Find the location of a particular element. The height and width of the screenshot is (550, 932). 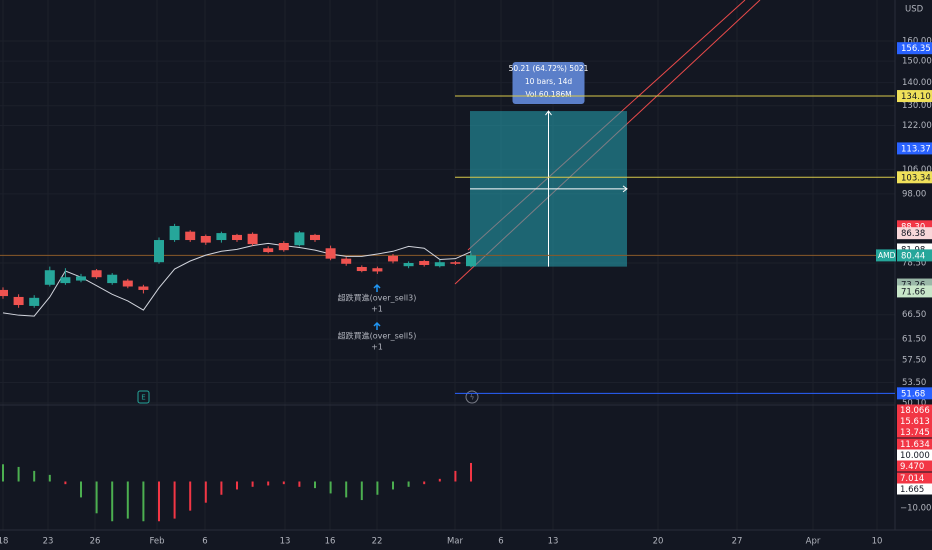

badge-text: 113.37 is located at coordinates (916, 149).